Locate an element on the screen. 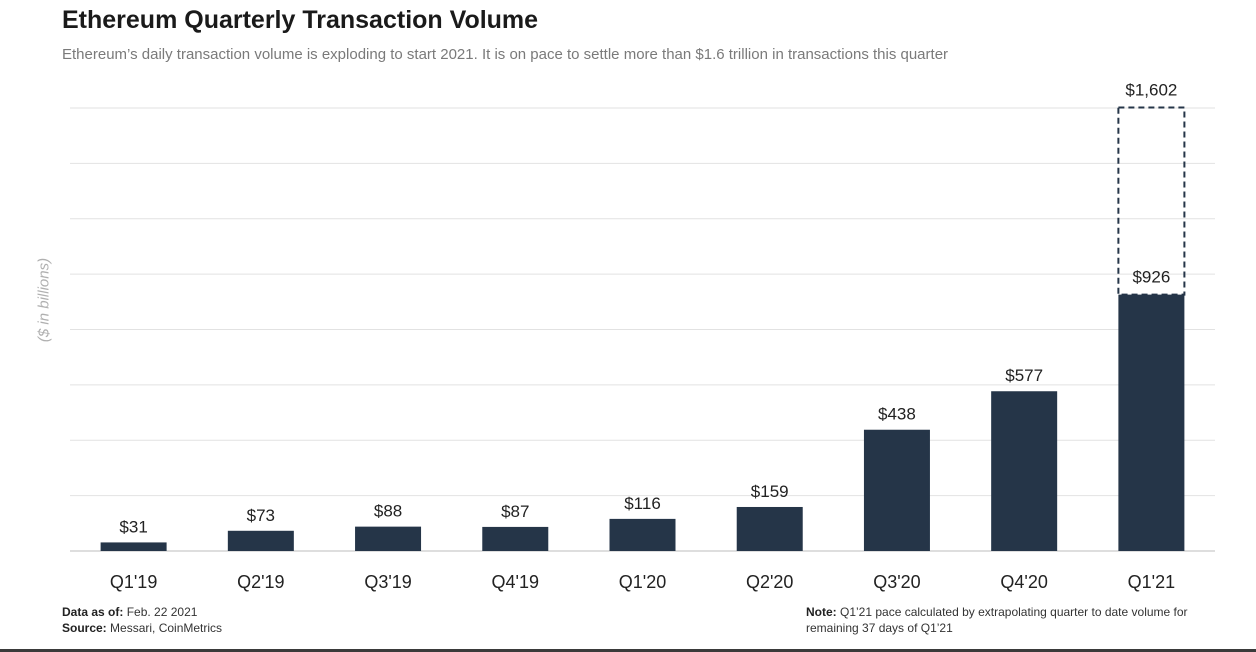  projected-bar is located at coordinates (1151, 201).